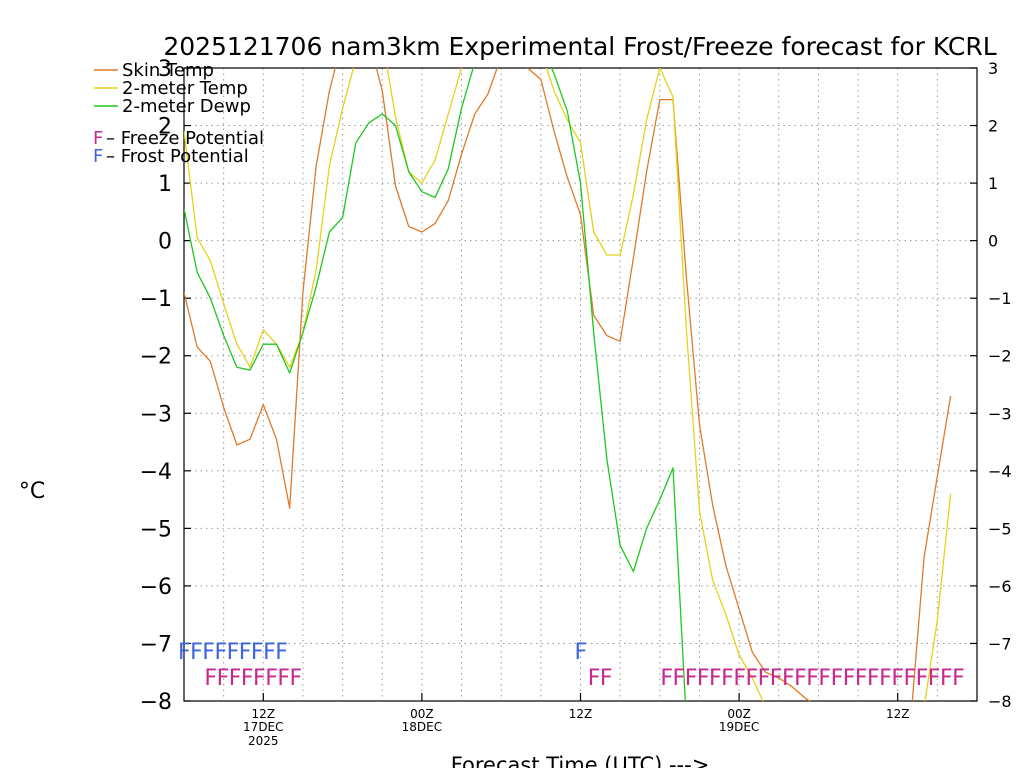 The width and height of the screenshot is (1024, 773). What do you see at coordinates (177, 156) in the screenshot?
I see `legend-potential-label: – Frost Potential` at bounding box center [177, 156].